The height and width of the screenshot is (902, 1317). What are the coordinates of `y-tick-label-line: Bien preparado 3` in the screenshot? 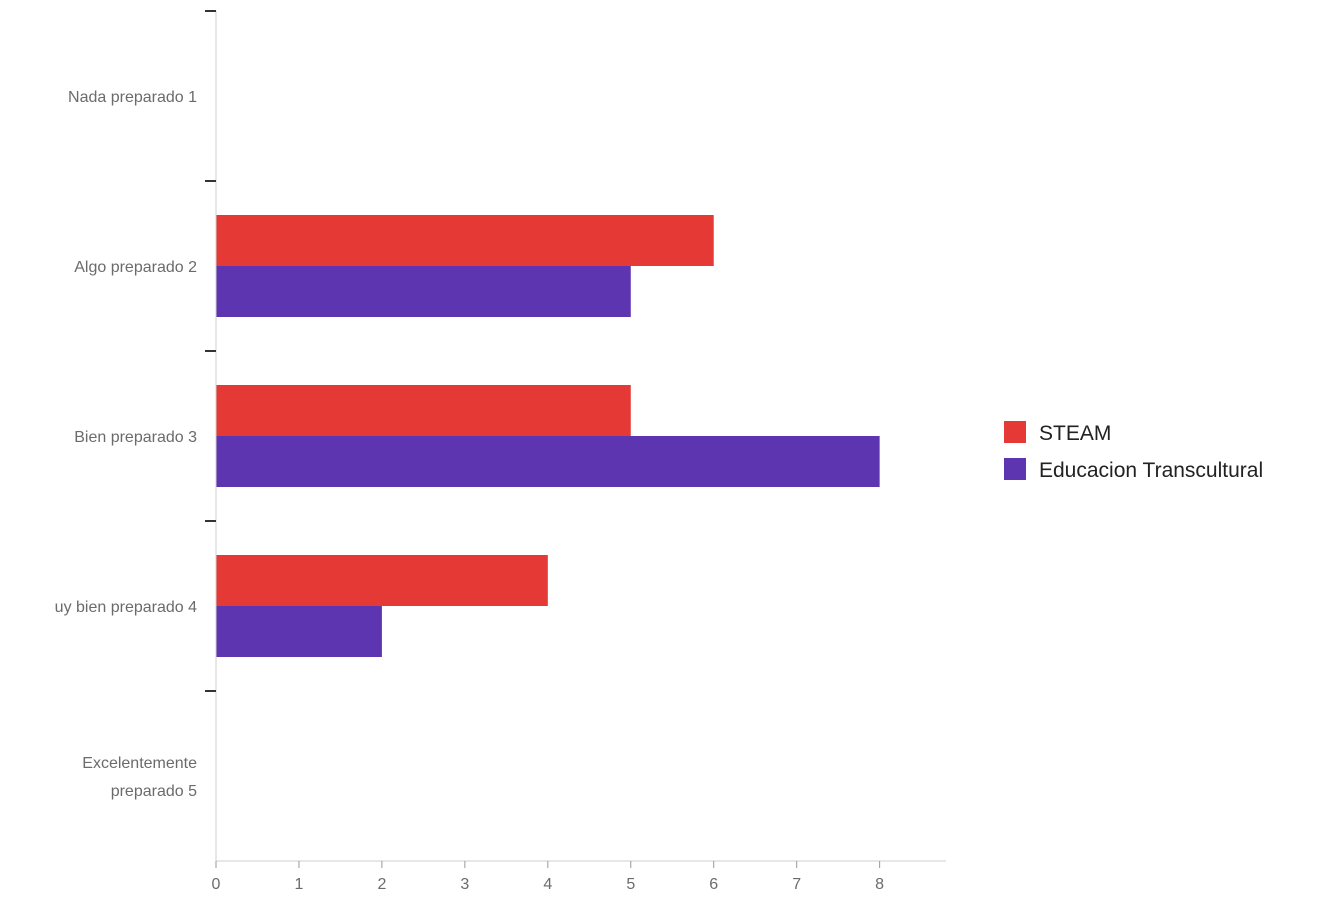 It's located at (135, 437).